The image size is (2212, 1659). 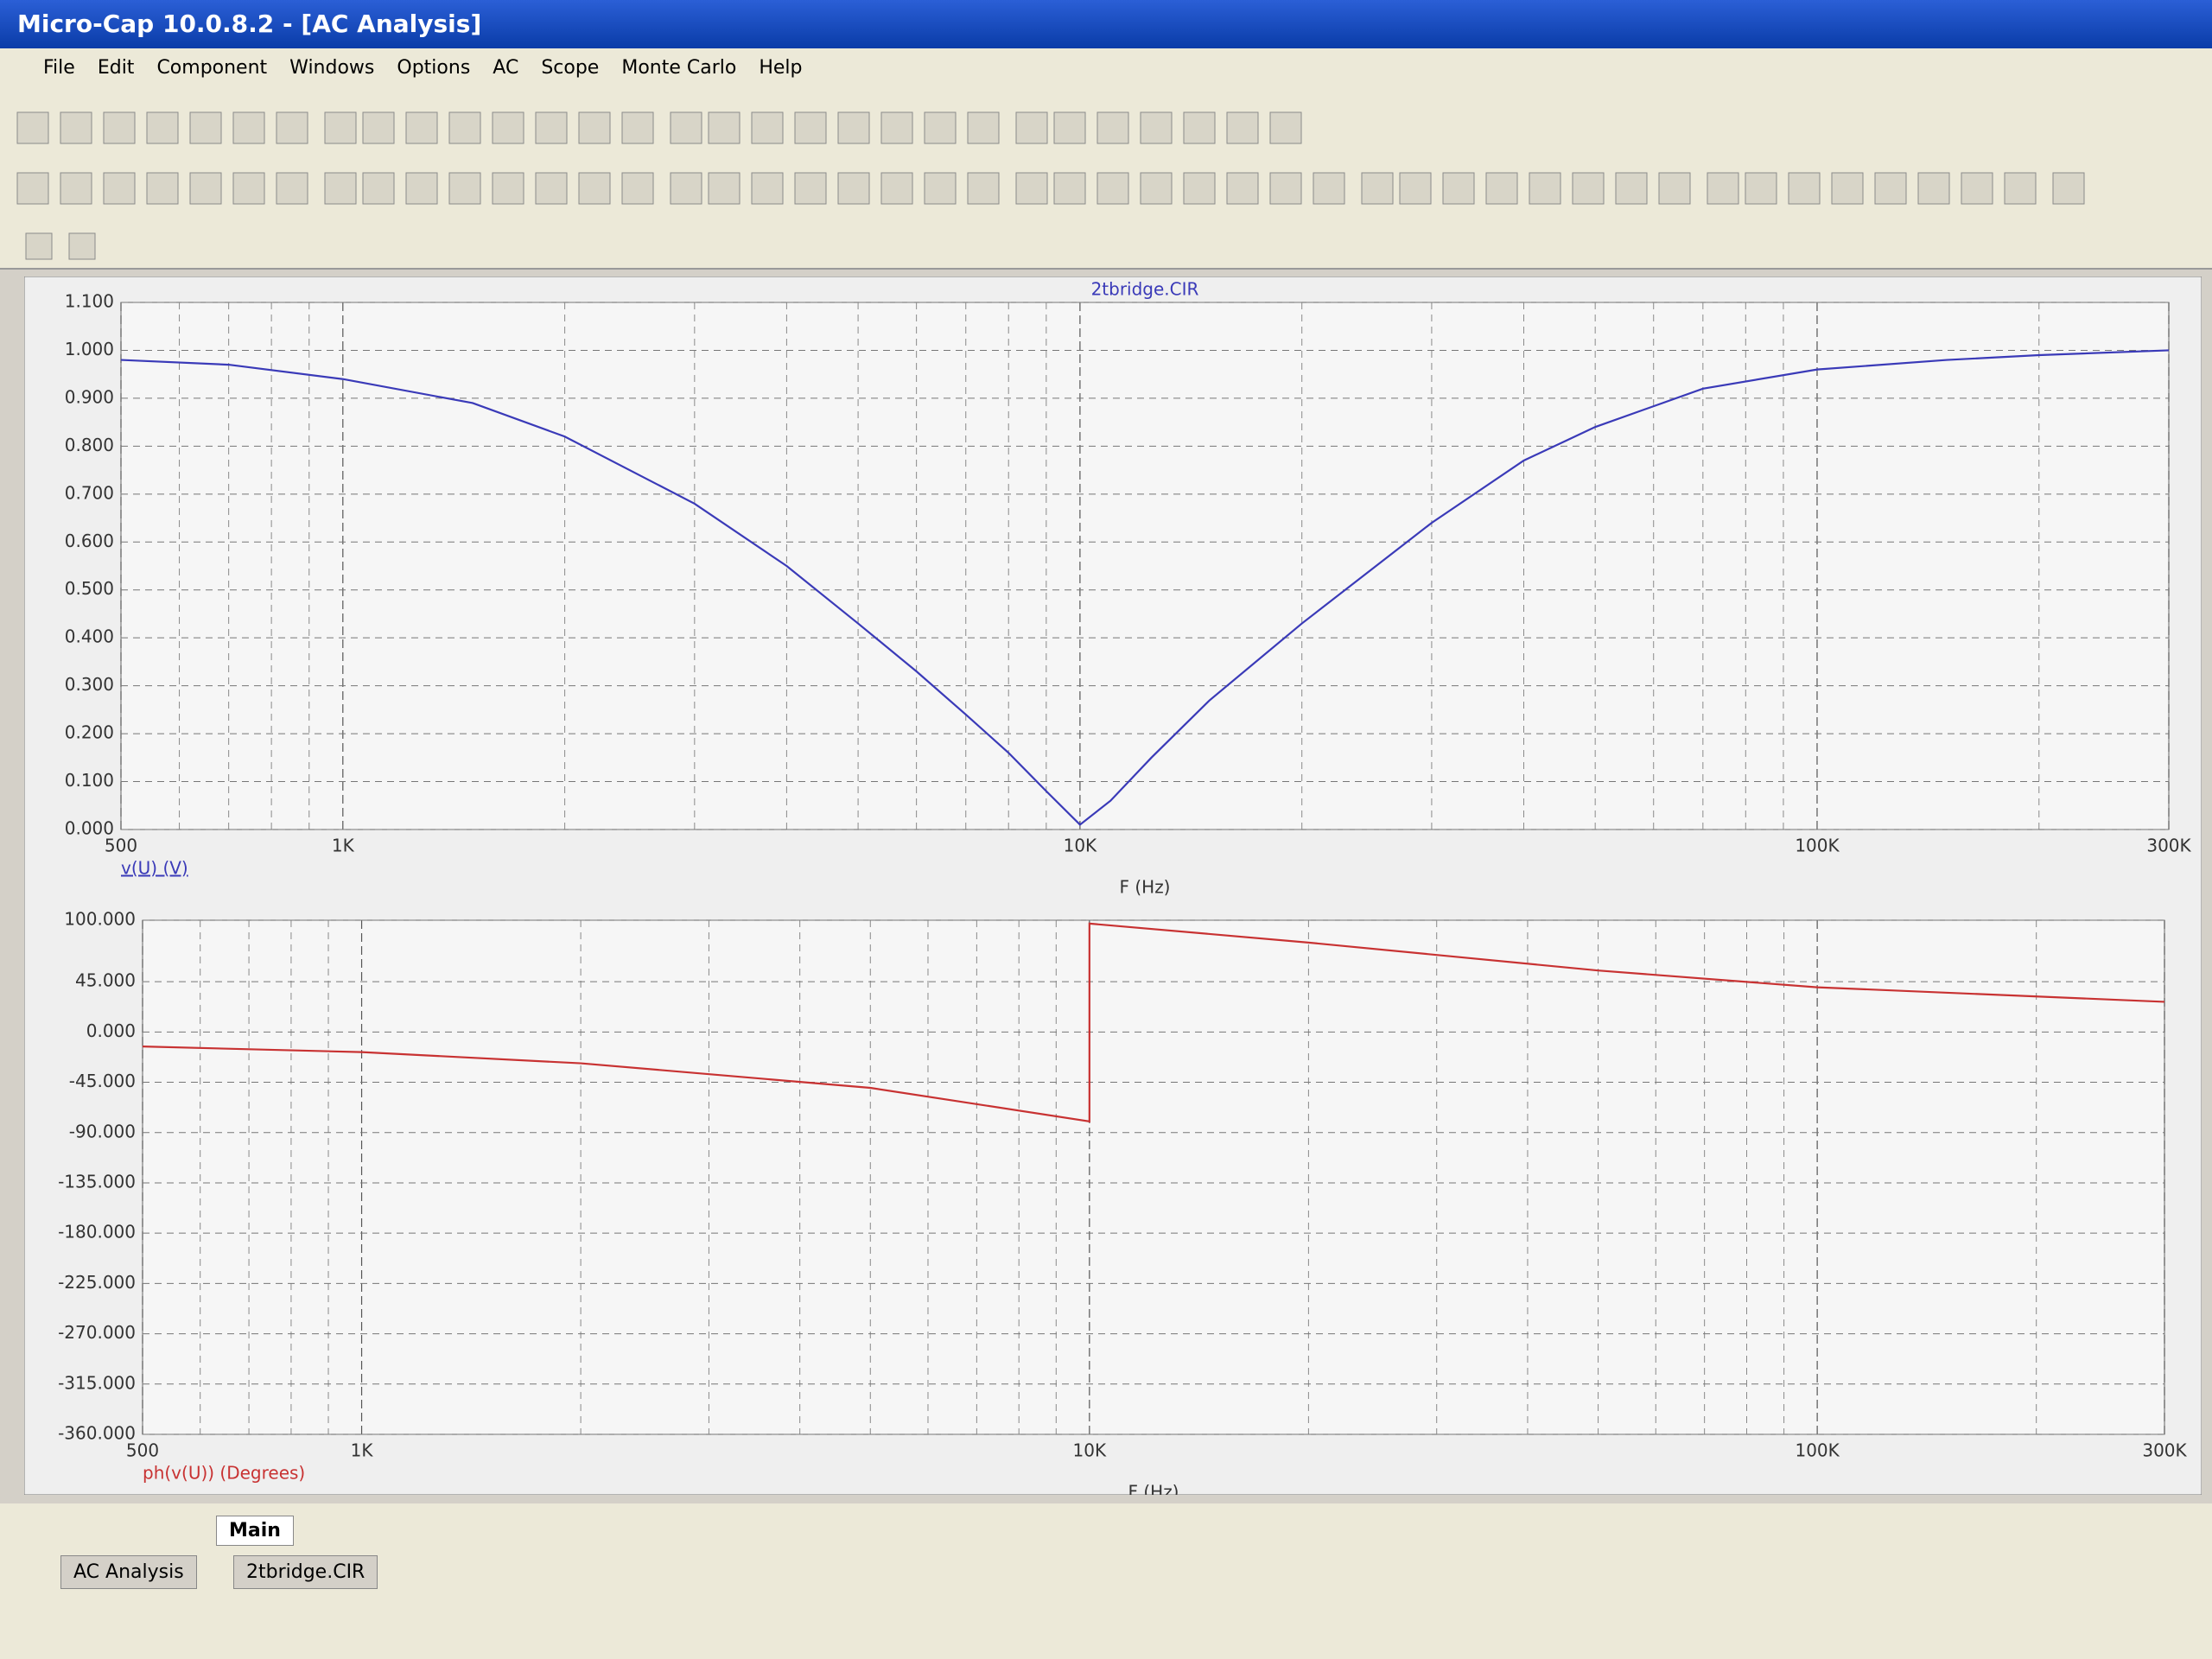 I want to click on menu-item: AC, so click(x=506, y=67).